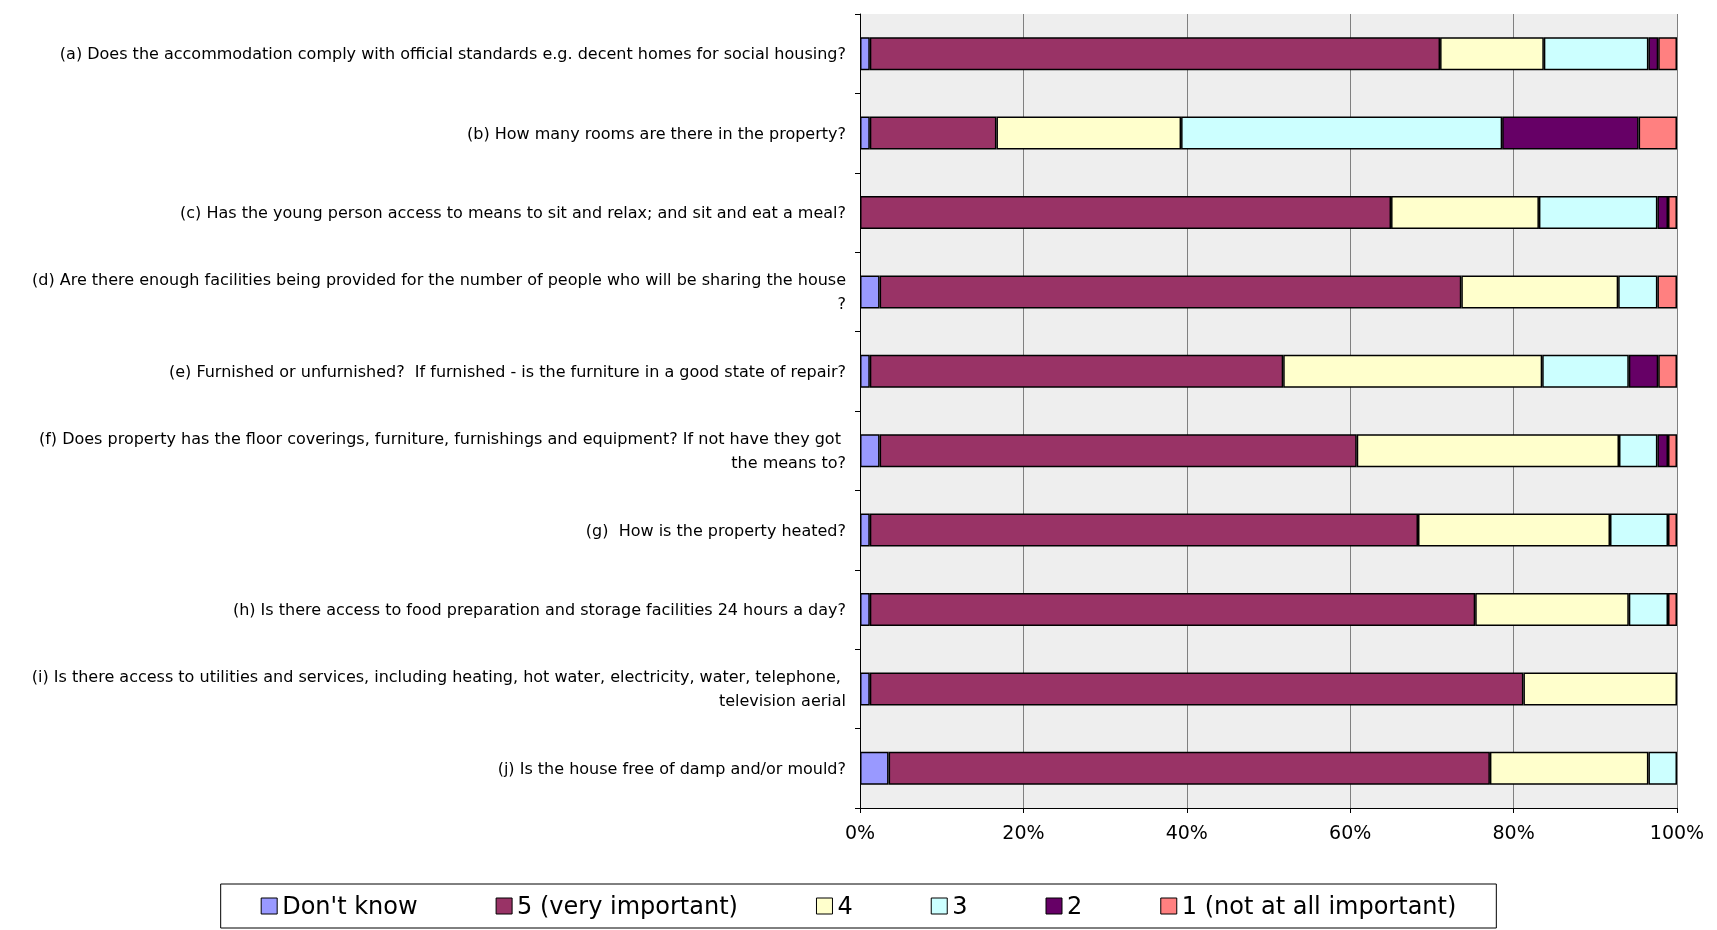 Image resolution: width=1717 pixels, height=930 pixels. What do you see at coordinates (507, 371) in the screenshot?
I see `y-tick-label: (e) Furnished or unfurnished? If furnished - is the furniture in a good state of repair?` at bounding box center [507, 371].